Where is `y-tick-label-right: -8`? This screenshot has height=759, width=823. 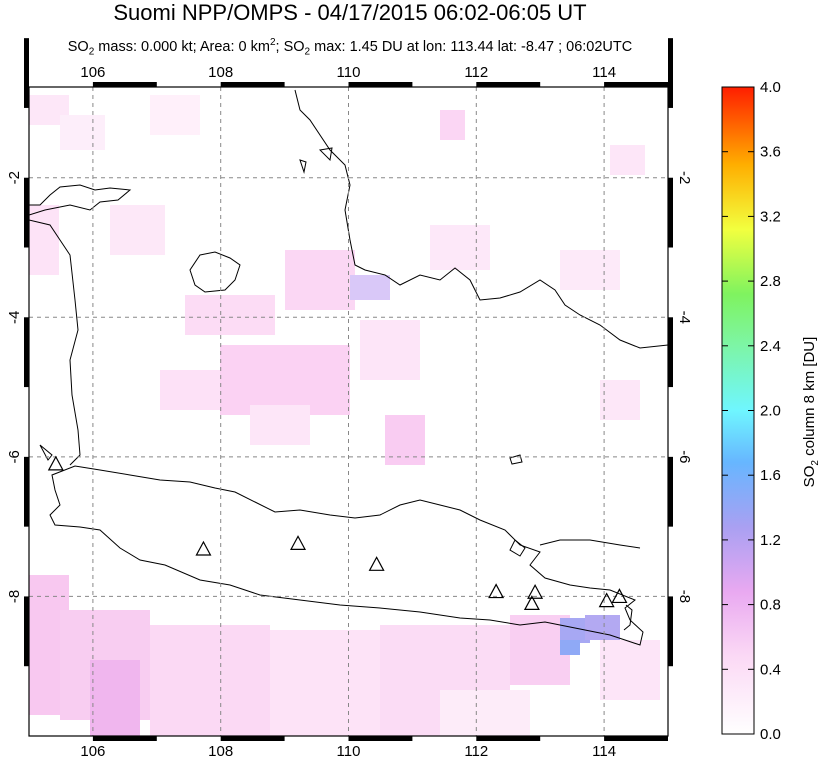
y-tick-label-right: -8 is located at coordinates (684, 596).